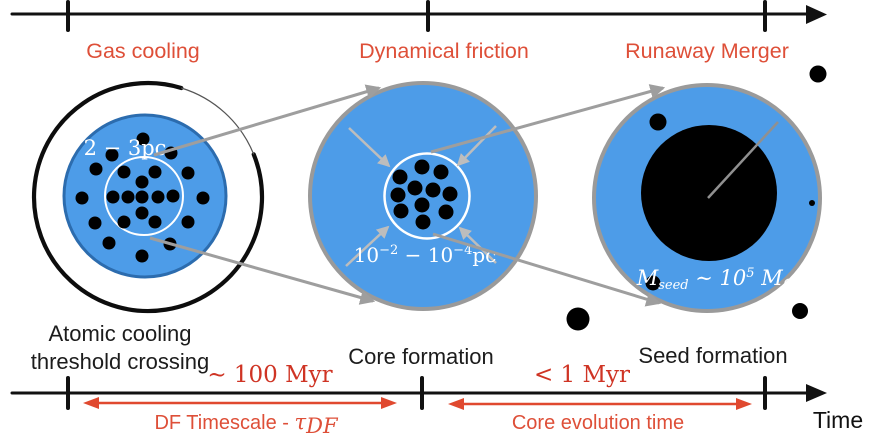 This screenshot has width=879, height=439. I want to click on df-timescale-arrow, so click(240, 403).